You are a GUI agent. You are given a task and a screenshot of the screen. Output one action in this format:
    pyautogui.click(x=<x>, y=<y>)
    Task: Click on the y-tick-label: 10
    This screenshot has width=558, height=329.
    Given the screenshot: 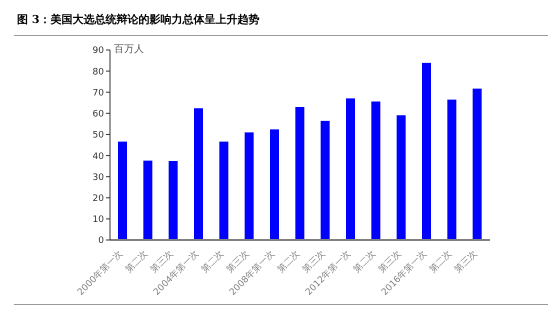 What is the action you would take?
    pyautogui.click(x=98, y=220)
    